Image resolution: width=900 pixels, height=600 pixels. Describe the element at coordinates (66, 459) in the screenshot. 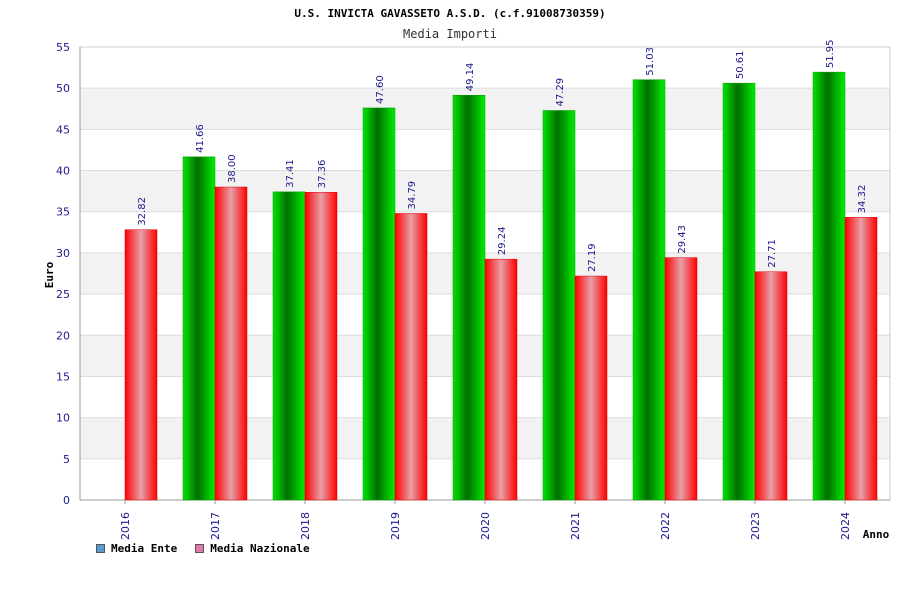

I see `y-tick-label: 5` at that location.